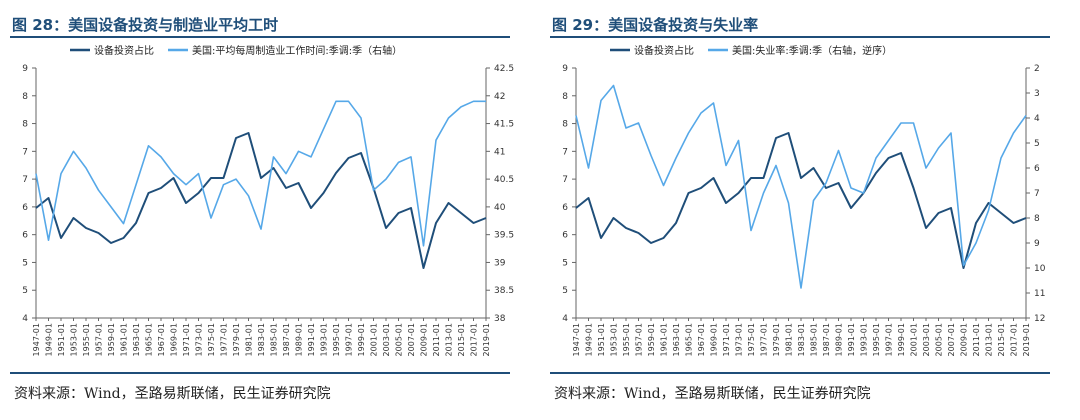 The image size is (1080, 420). I want to click on right-tick-label: 7, so click(1037, 194).